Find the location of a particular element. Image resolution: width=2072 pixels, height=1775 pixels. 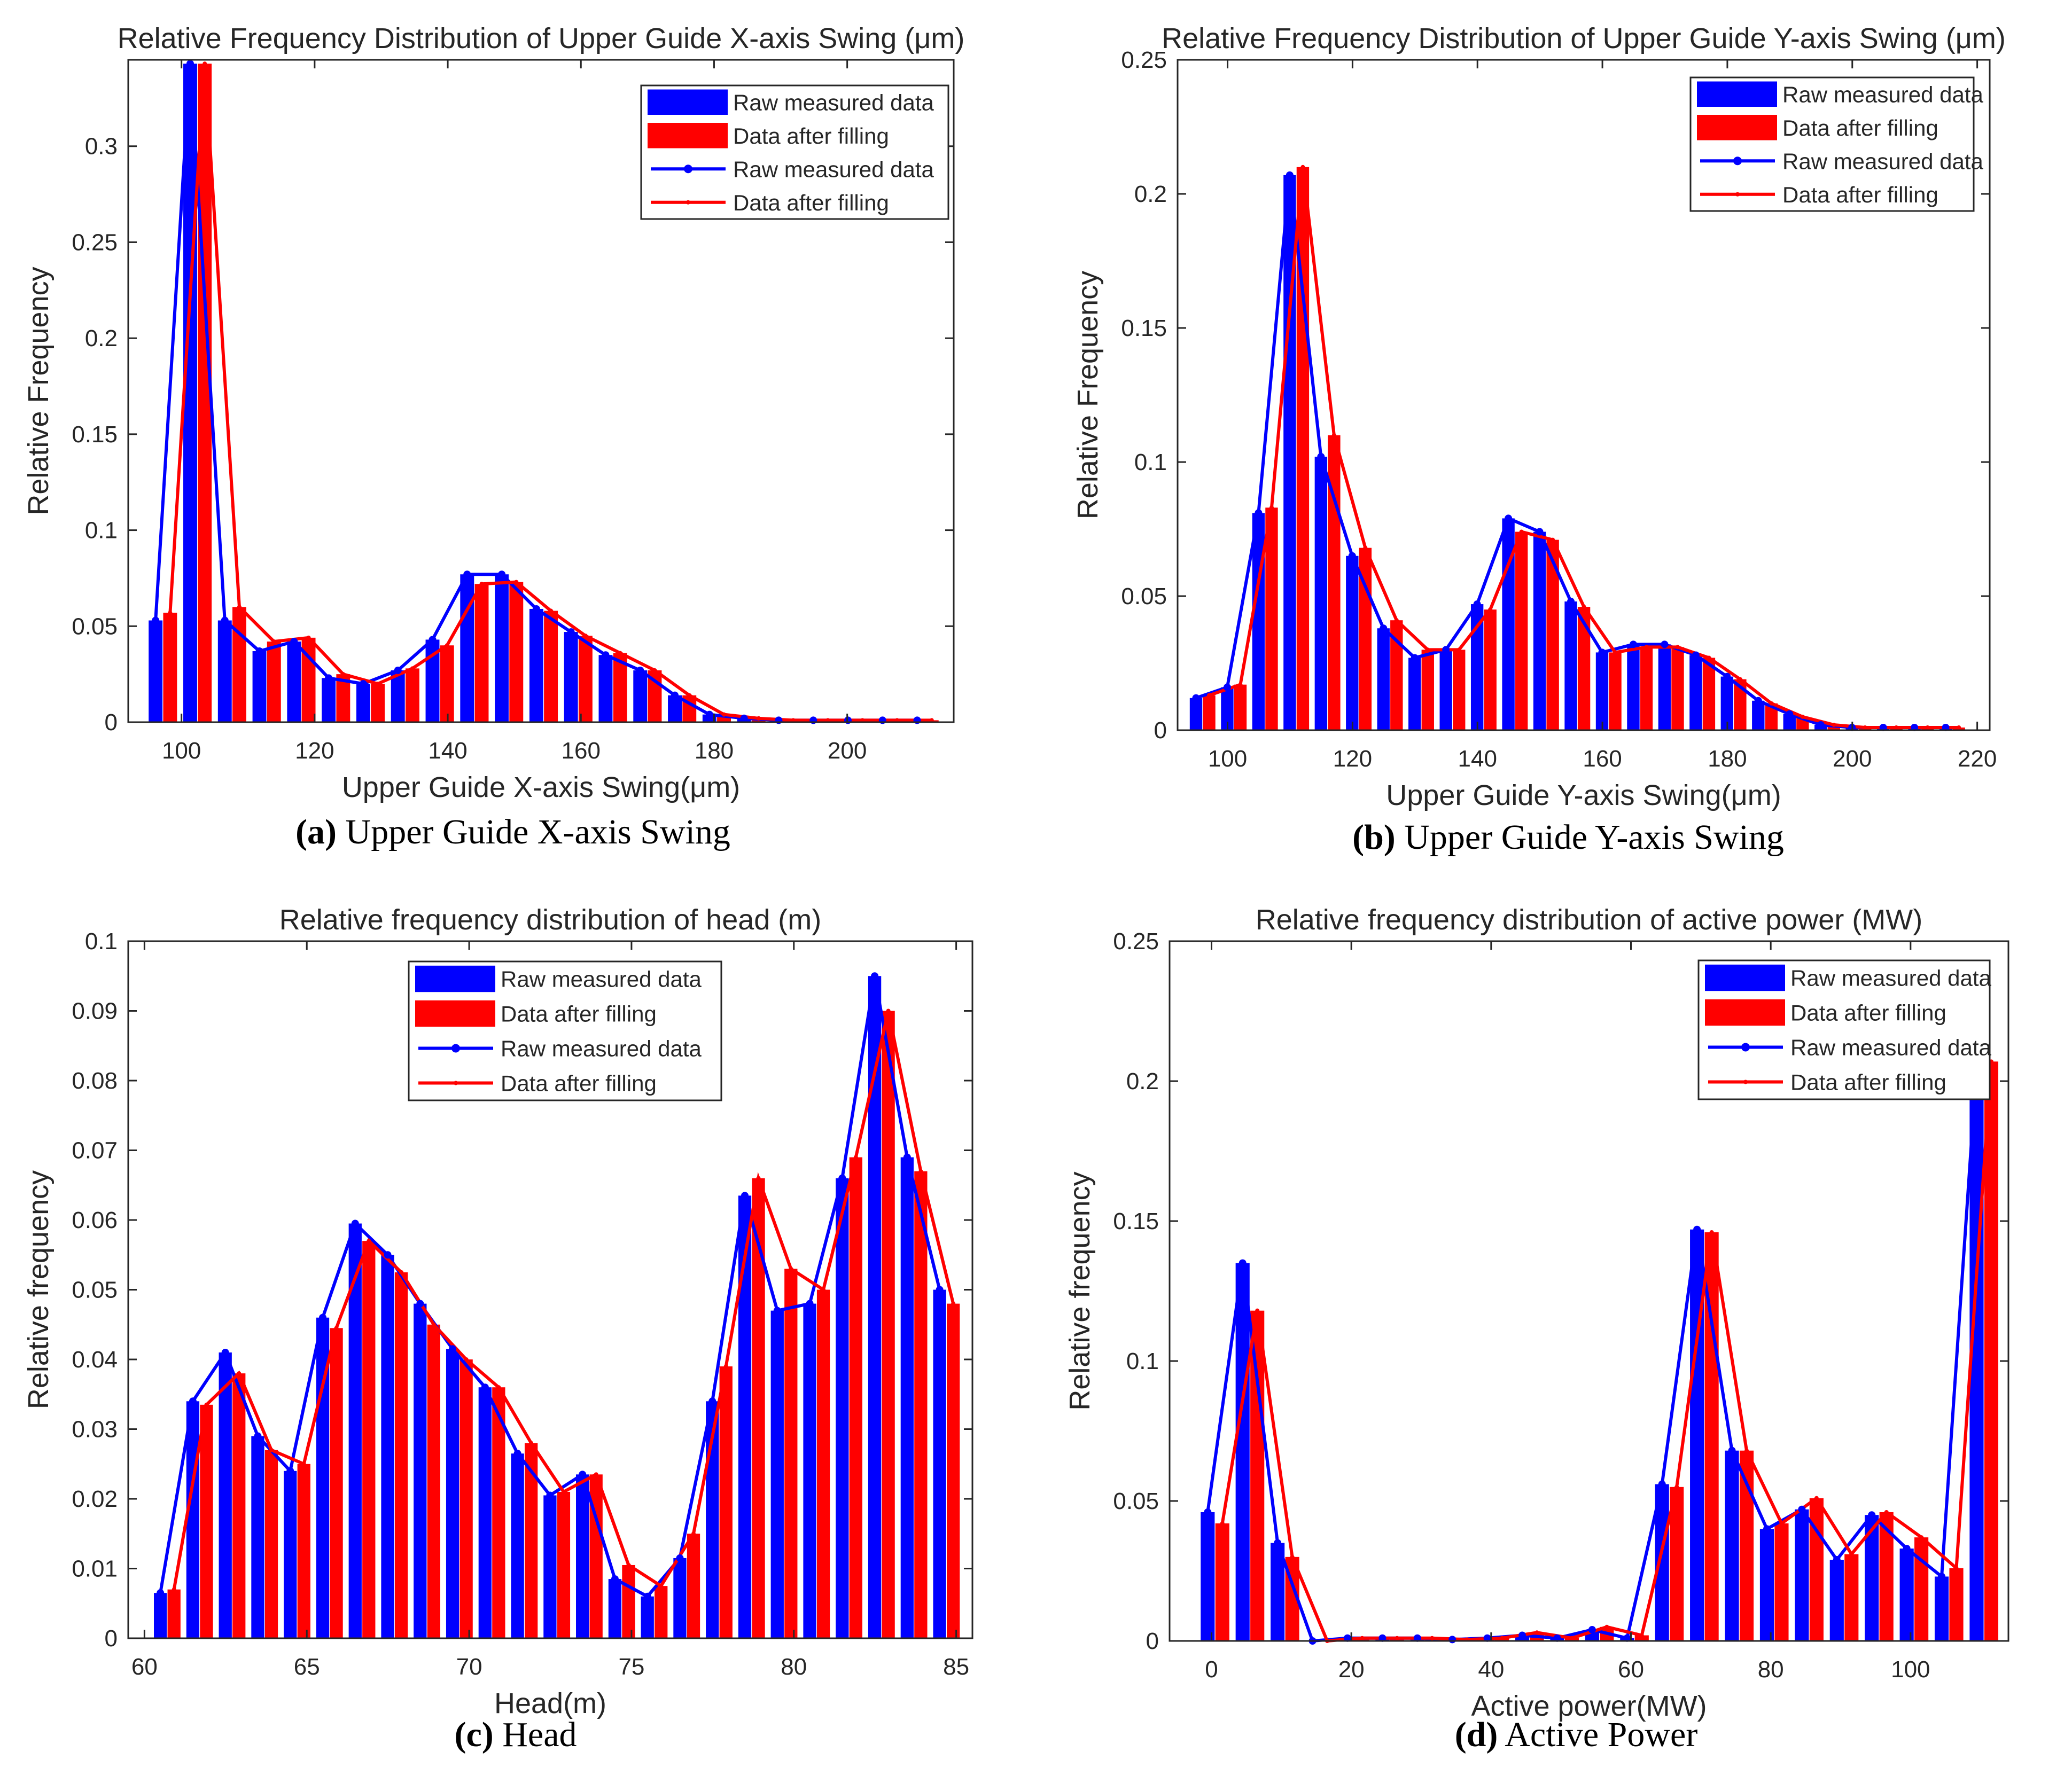

legend-label-a-1: Data after filling is located at coordinates (811, 135).